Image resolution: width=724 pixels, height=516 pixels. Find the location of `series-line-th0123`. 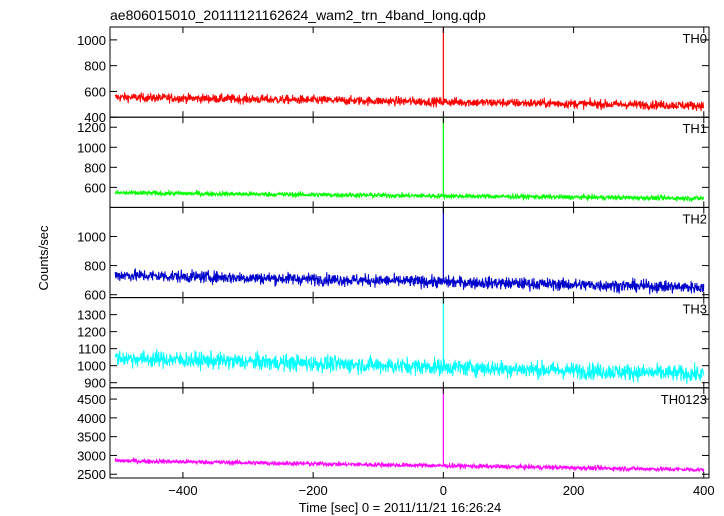

series-line-th0123 is located at coordinates (409, 465).